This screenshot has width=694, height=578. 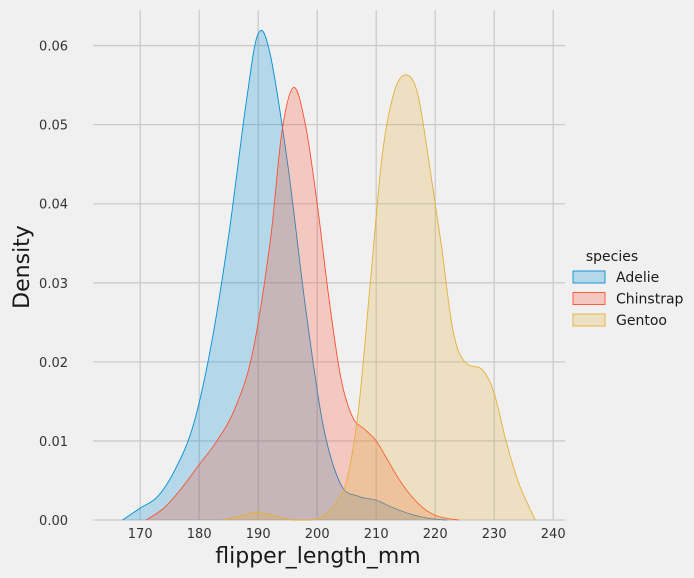 What do you see at coordinates (347, 534) in the screenshot?
I see `x-axis-ticks: 170 180 190 200 210 220 230 240` at bounding box center [347, 534].